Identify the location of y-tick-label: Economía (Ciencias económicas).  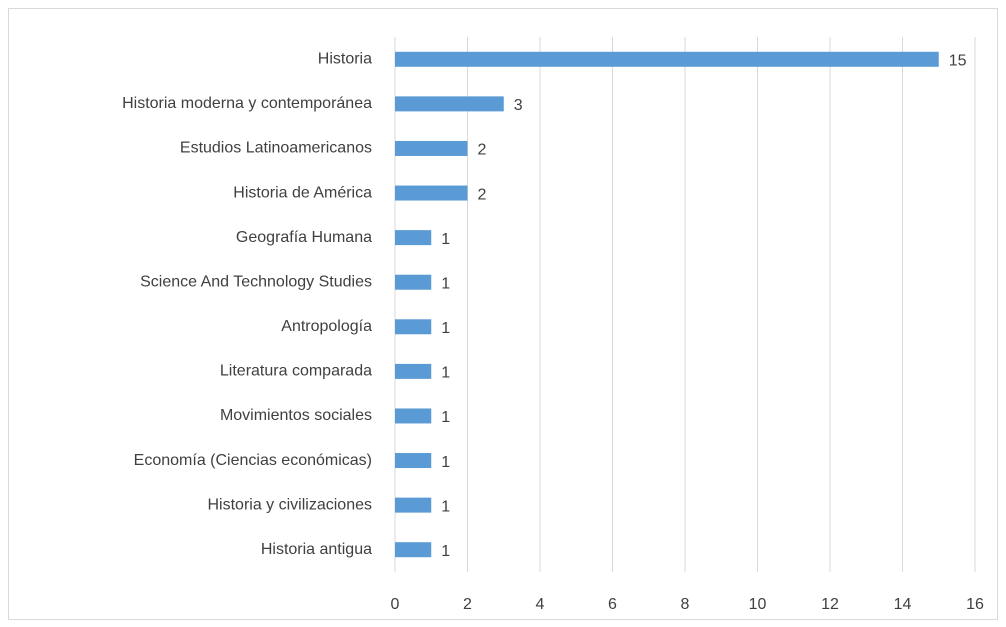
(253, 460).